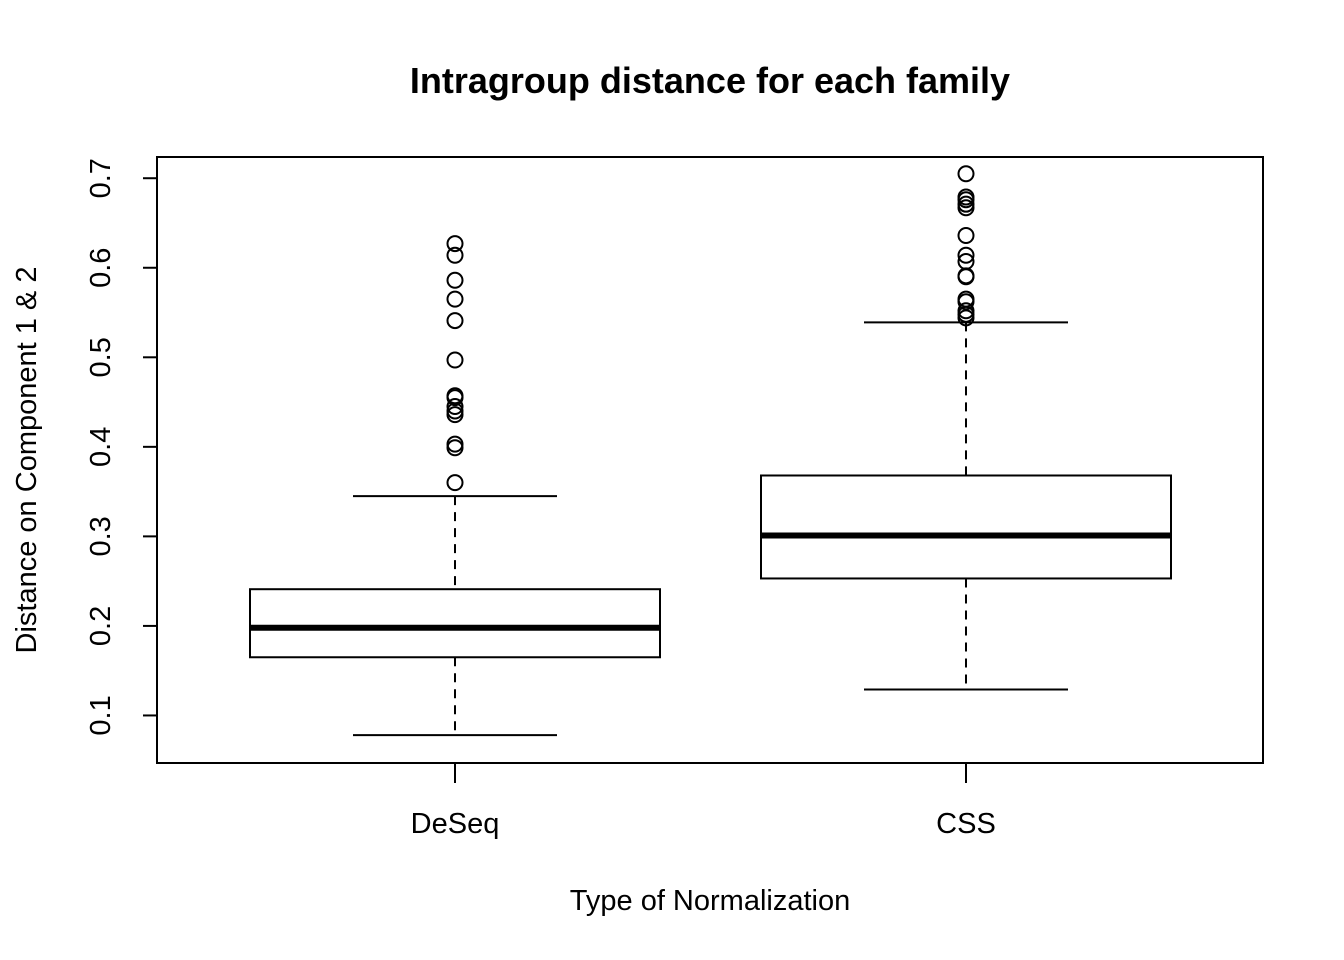 The width and height of the screenshot is (1344, 960). What do you see at coordinates (710, 901) in the screenshot?
I see `x-axis-label: Type of Normalization` at bounding box center [710, 901].